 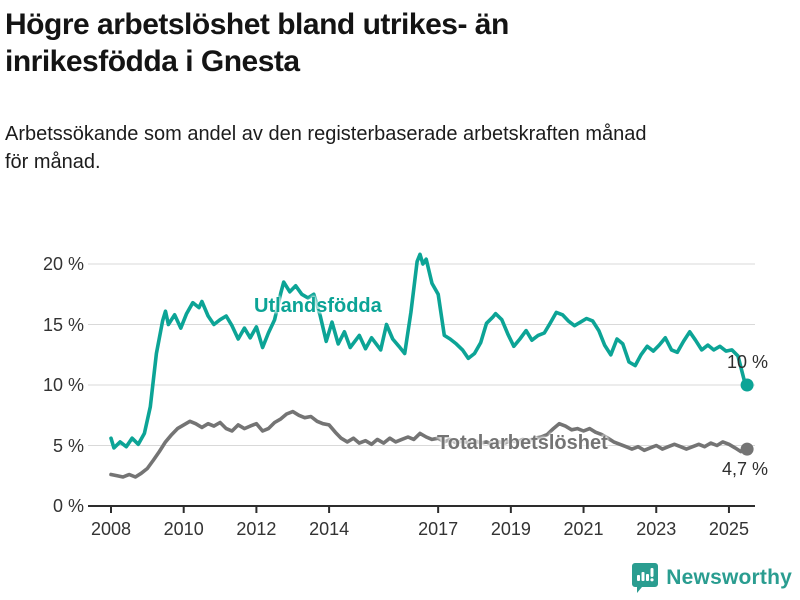 What do you see at coordinates (68, 445) in the screenshot?
I see `y-axis-tick-label: 5 %` at bounding box center [68, 445].